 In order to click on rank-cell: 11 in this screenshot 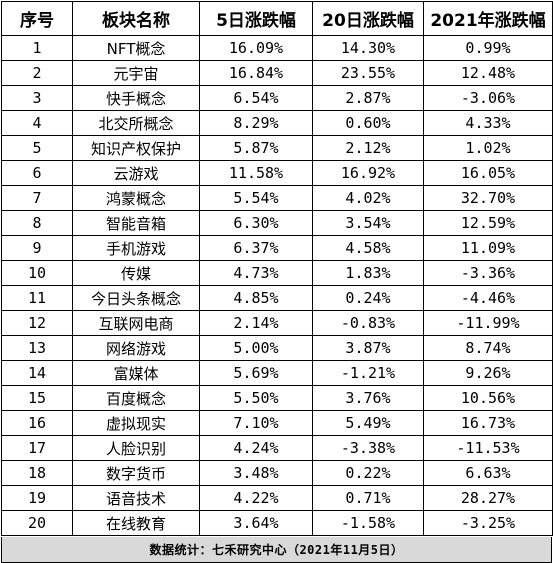, I will do `click(37, 298)`.